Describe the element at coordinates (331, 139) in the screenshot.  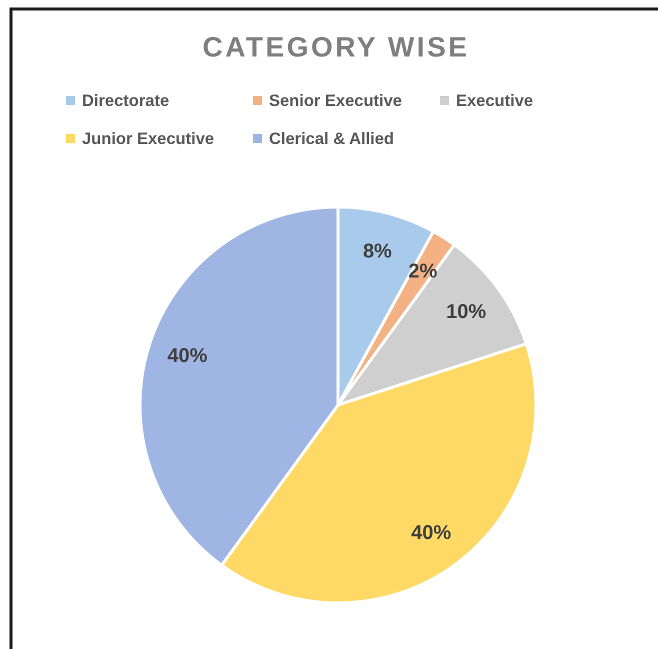
I see `legend-label: Clerical & Allied` at that location.